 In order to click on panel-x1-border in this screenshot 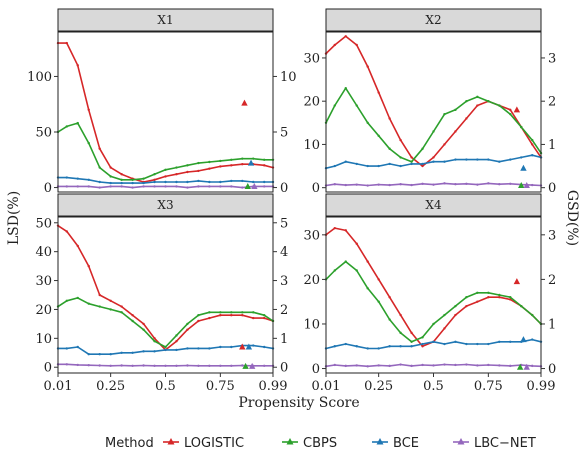, I will do `click(165, 112)`.